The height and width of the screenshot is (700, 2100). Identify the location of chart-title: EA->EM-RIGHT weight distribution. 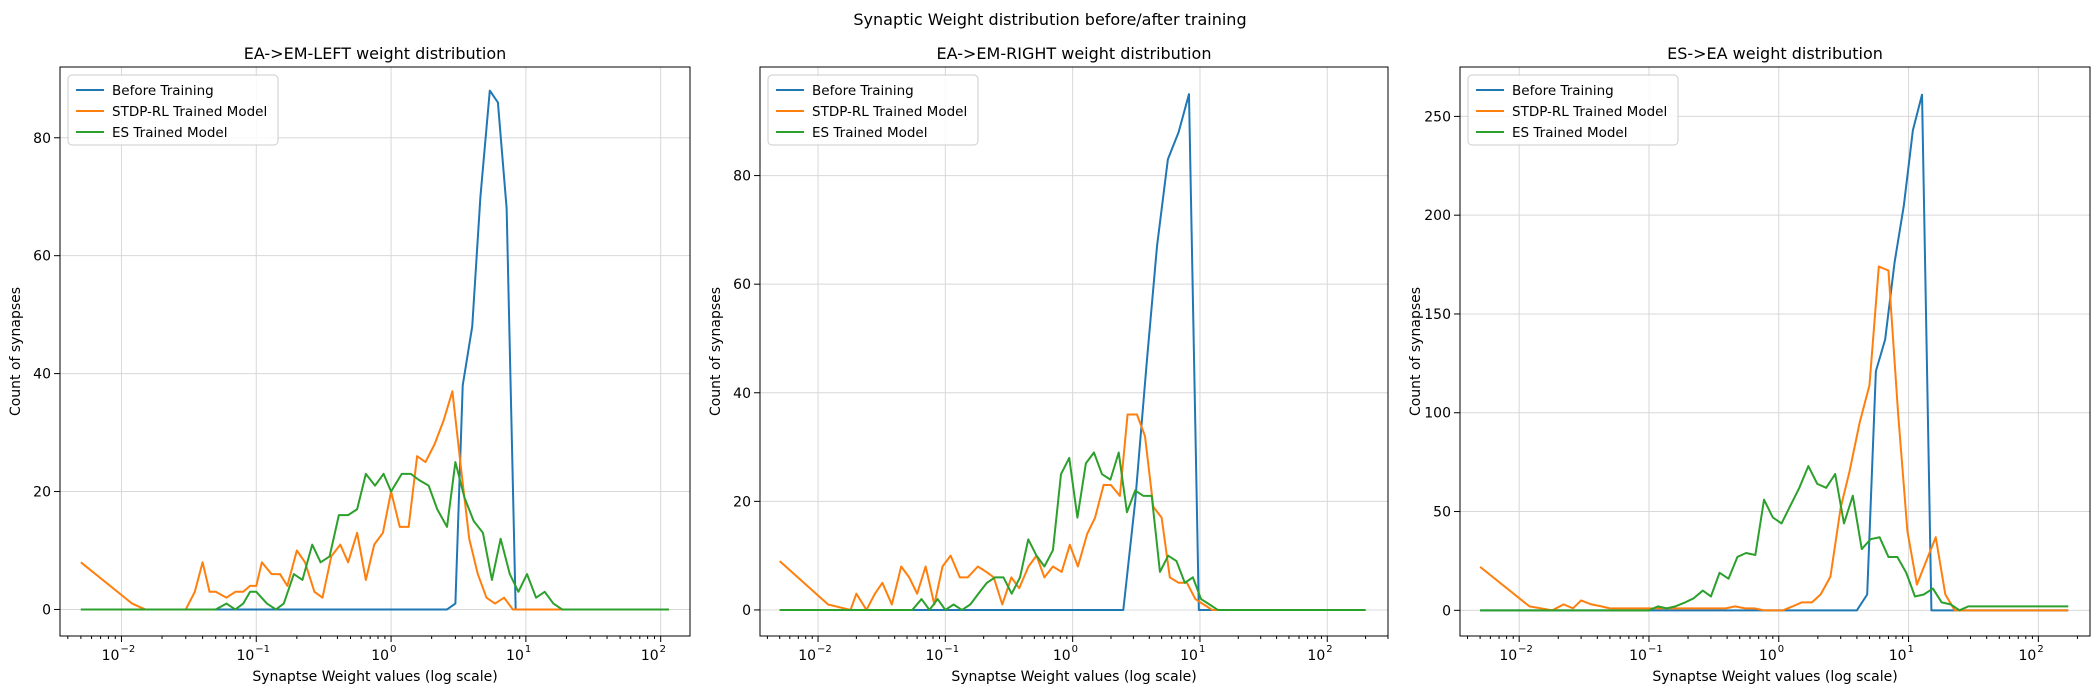
(1074, 53).